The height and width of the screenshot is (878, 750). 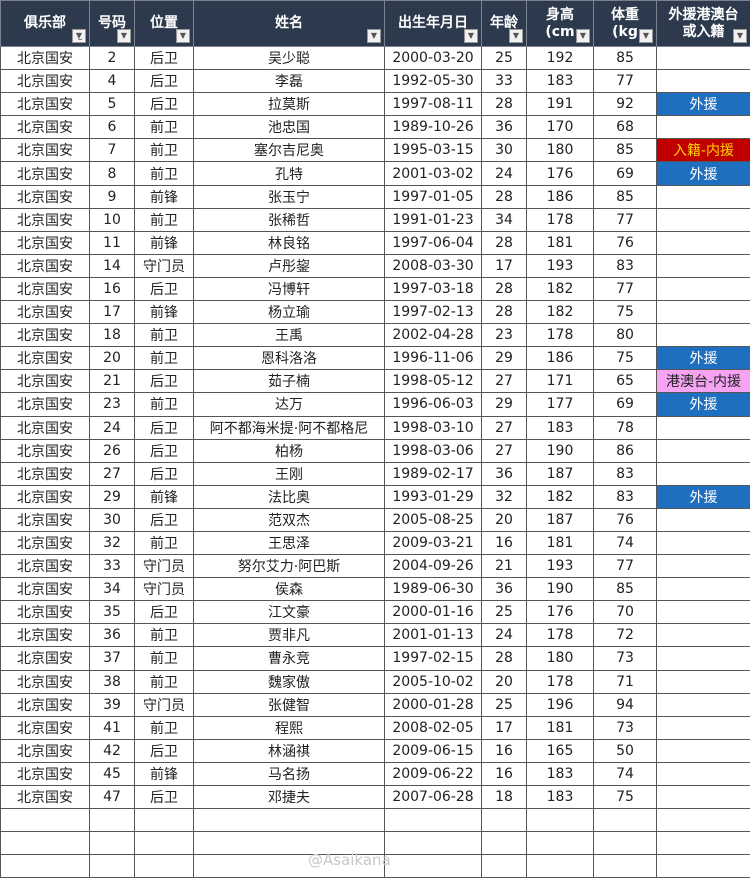 I want to click on cell-number: 36, so click(x=112, y=635).